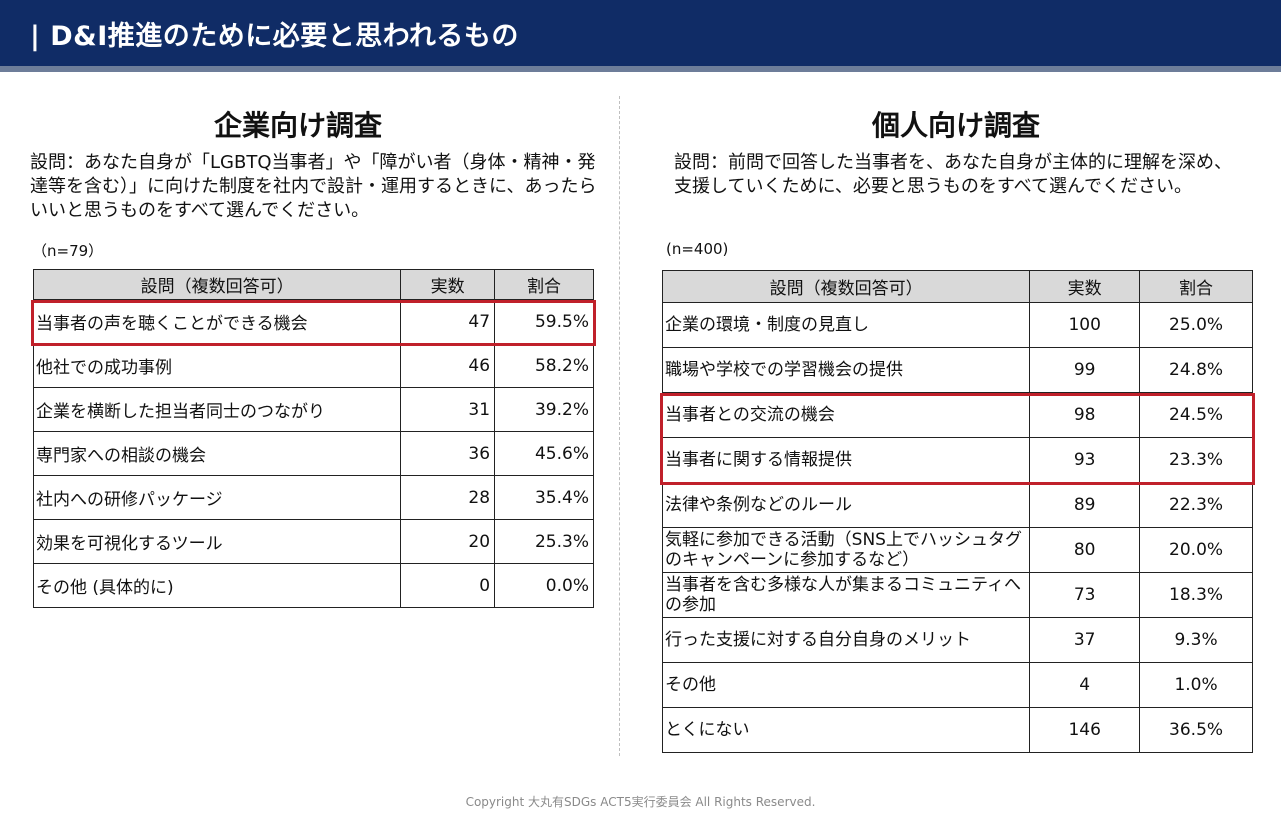  I want to click on row-pct: 9.3%, so click(1196, 640).